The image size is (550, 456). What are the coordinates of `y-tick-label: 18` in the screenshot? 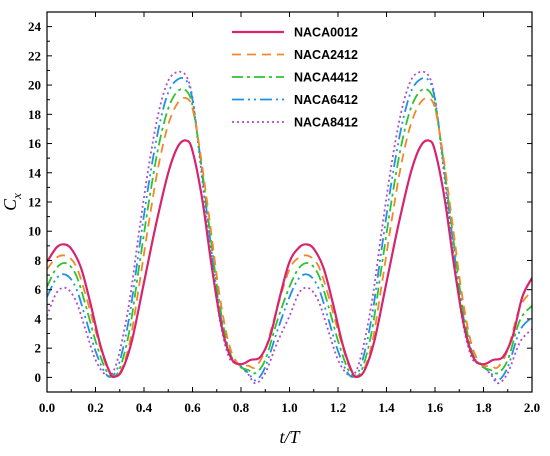 It's located at (35, 114).